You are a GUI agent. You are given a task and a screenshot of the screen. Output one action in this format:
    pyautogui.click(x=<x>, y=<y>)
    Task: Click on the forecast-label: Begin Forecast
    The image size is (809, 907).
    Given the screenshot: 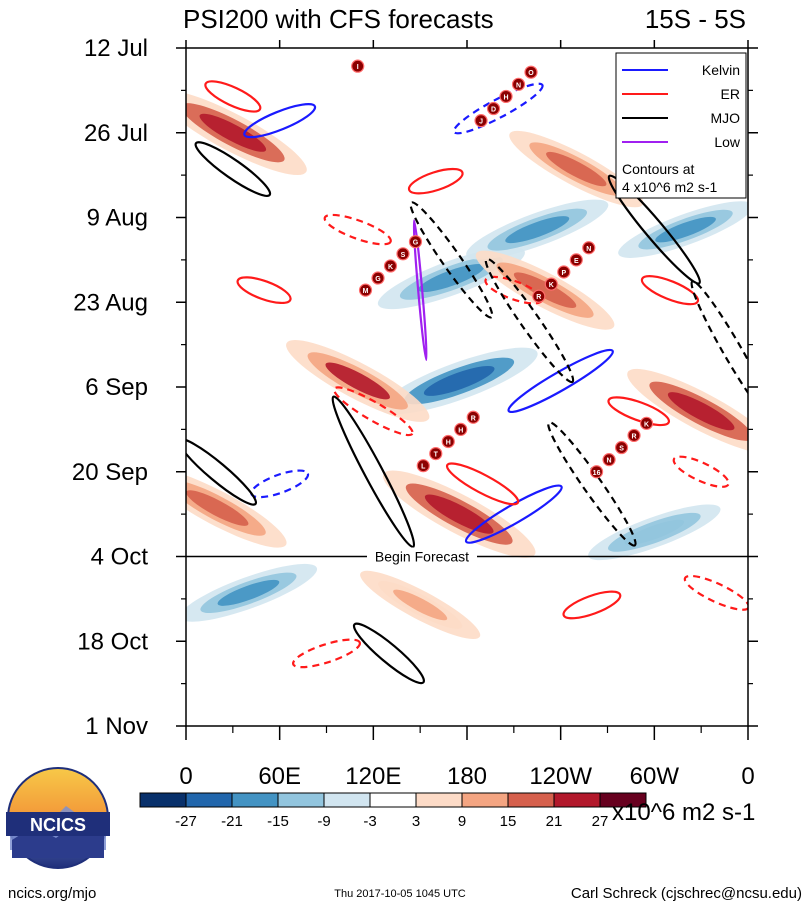 What is the action you would take?
    pyautogui.click(x=422, y=557)
    